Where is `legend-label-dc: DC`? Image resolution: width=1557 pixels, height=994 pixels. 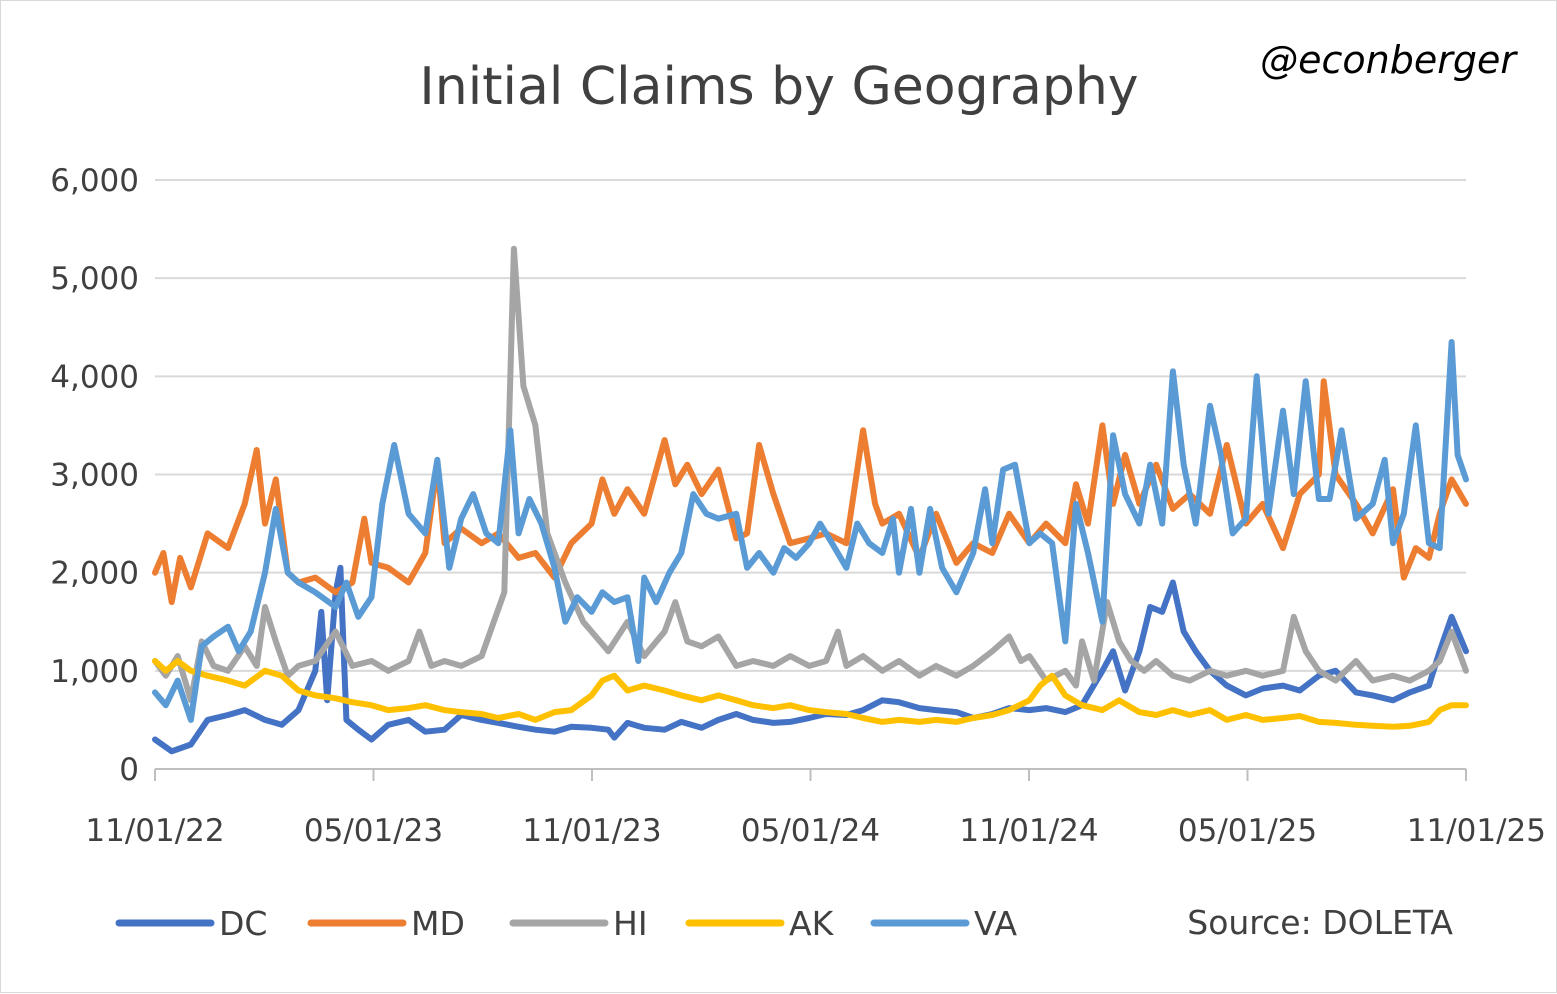 legend-label-dc: DC is located at coordinates (243, 923).